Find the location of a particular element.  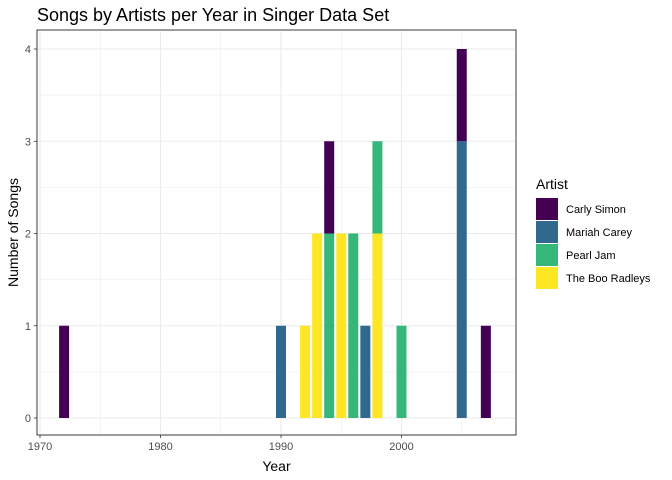

legend-swatch-the-boo-radleys is located at coordinates (547, 278).